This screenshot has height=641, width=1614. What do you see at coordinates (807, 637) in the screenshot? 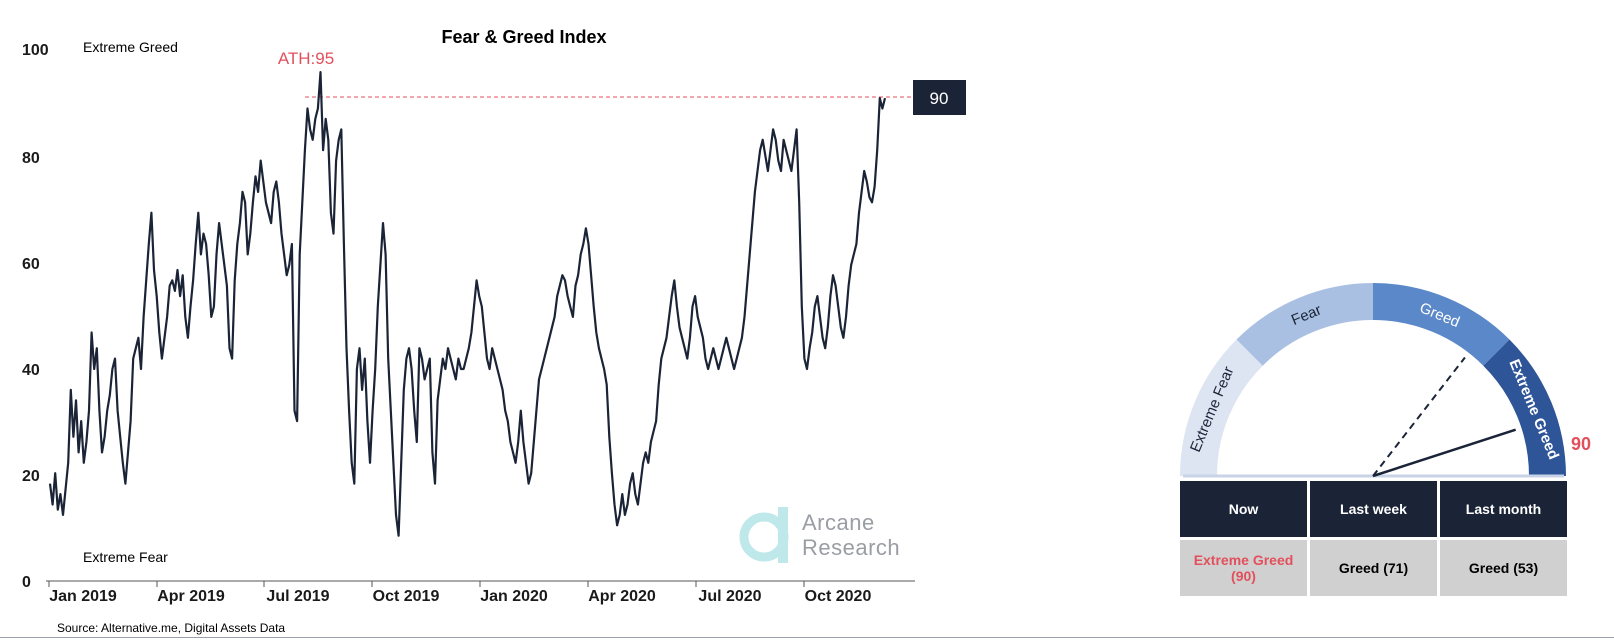
I see `bottom-divider` at bounding box center [807, 637].